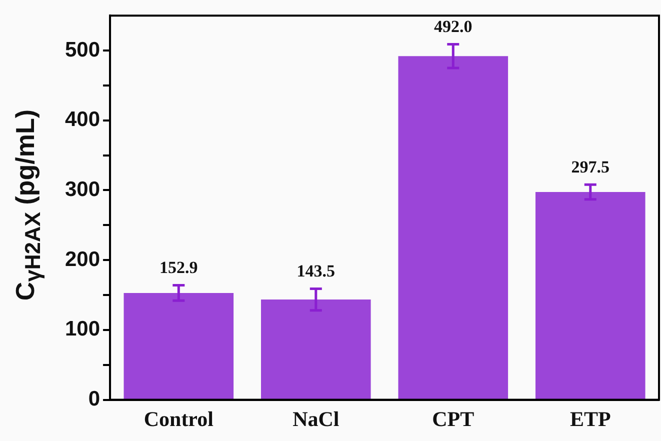 This screenshot has height=441, width=661. What do you see at coordinates (179, 418) in the screenshot?
I see `x-tick-label: Control` at bounding box center [179, 418].